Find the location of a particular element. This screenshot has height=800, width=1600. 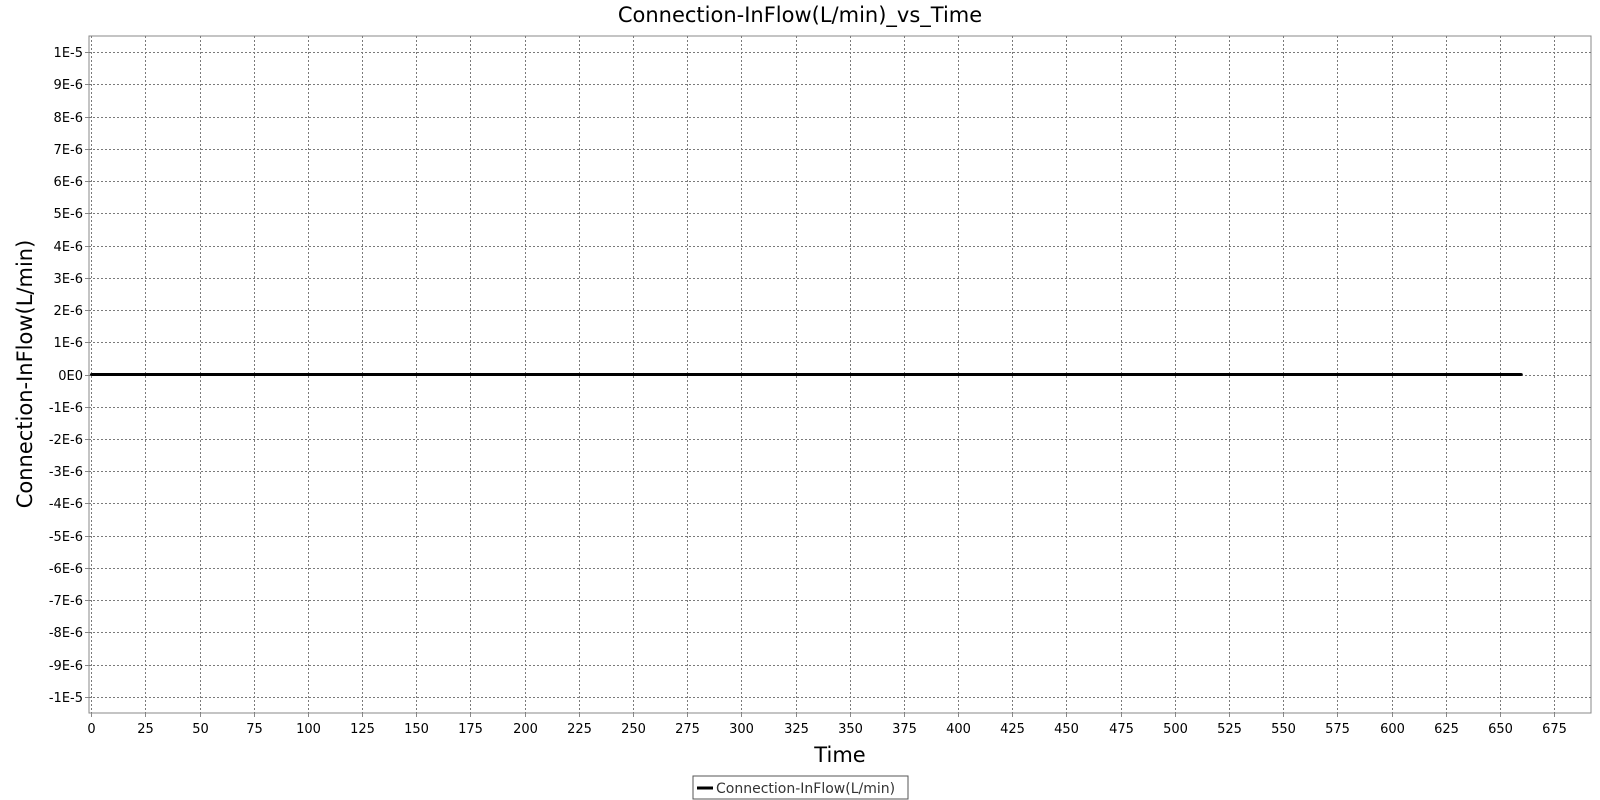

x-tick-label: 500 is located at coordinates (1175, 729).